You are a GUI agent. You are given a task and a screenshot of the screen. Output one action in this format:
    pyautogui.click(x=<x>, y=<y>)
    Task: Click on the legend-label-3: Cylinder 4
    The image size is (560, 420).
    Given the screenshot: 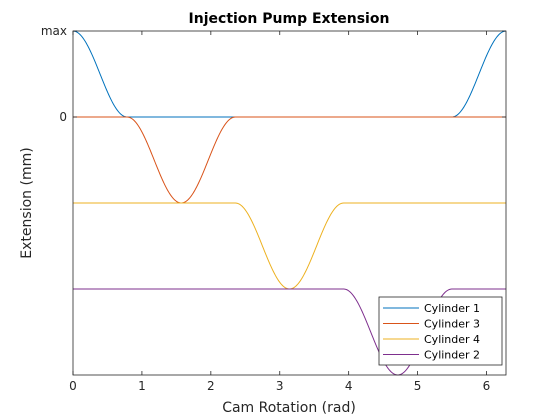 What is the action you would take?
    pyautogui.click(x=452, y=339)
    